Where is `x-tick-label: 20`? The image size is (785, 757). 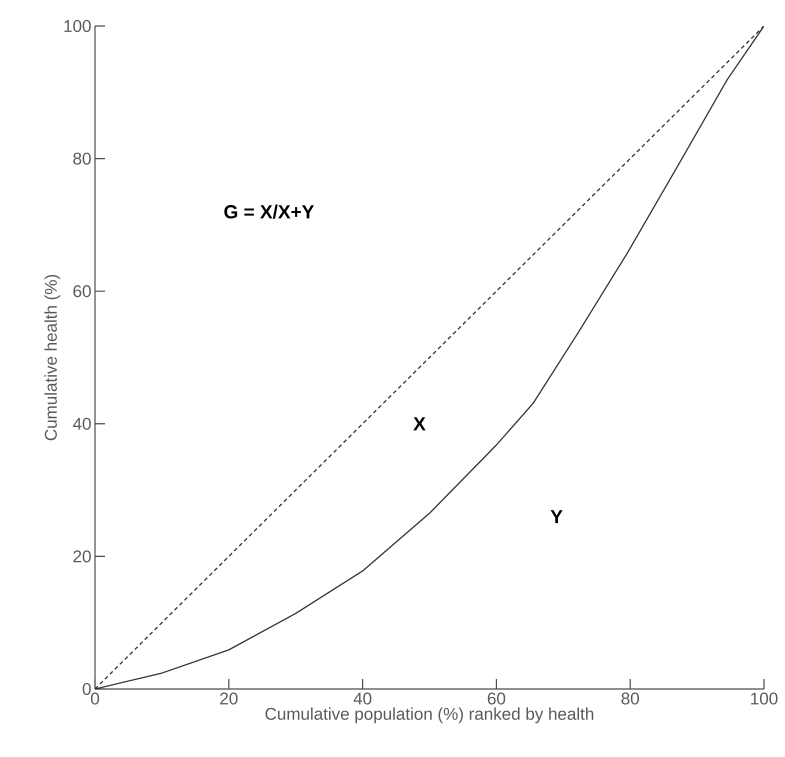
x-tick-label: 20 is located at coordinates (229, 698).